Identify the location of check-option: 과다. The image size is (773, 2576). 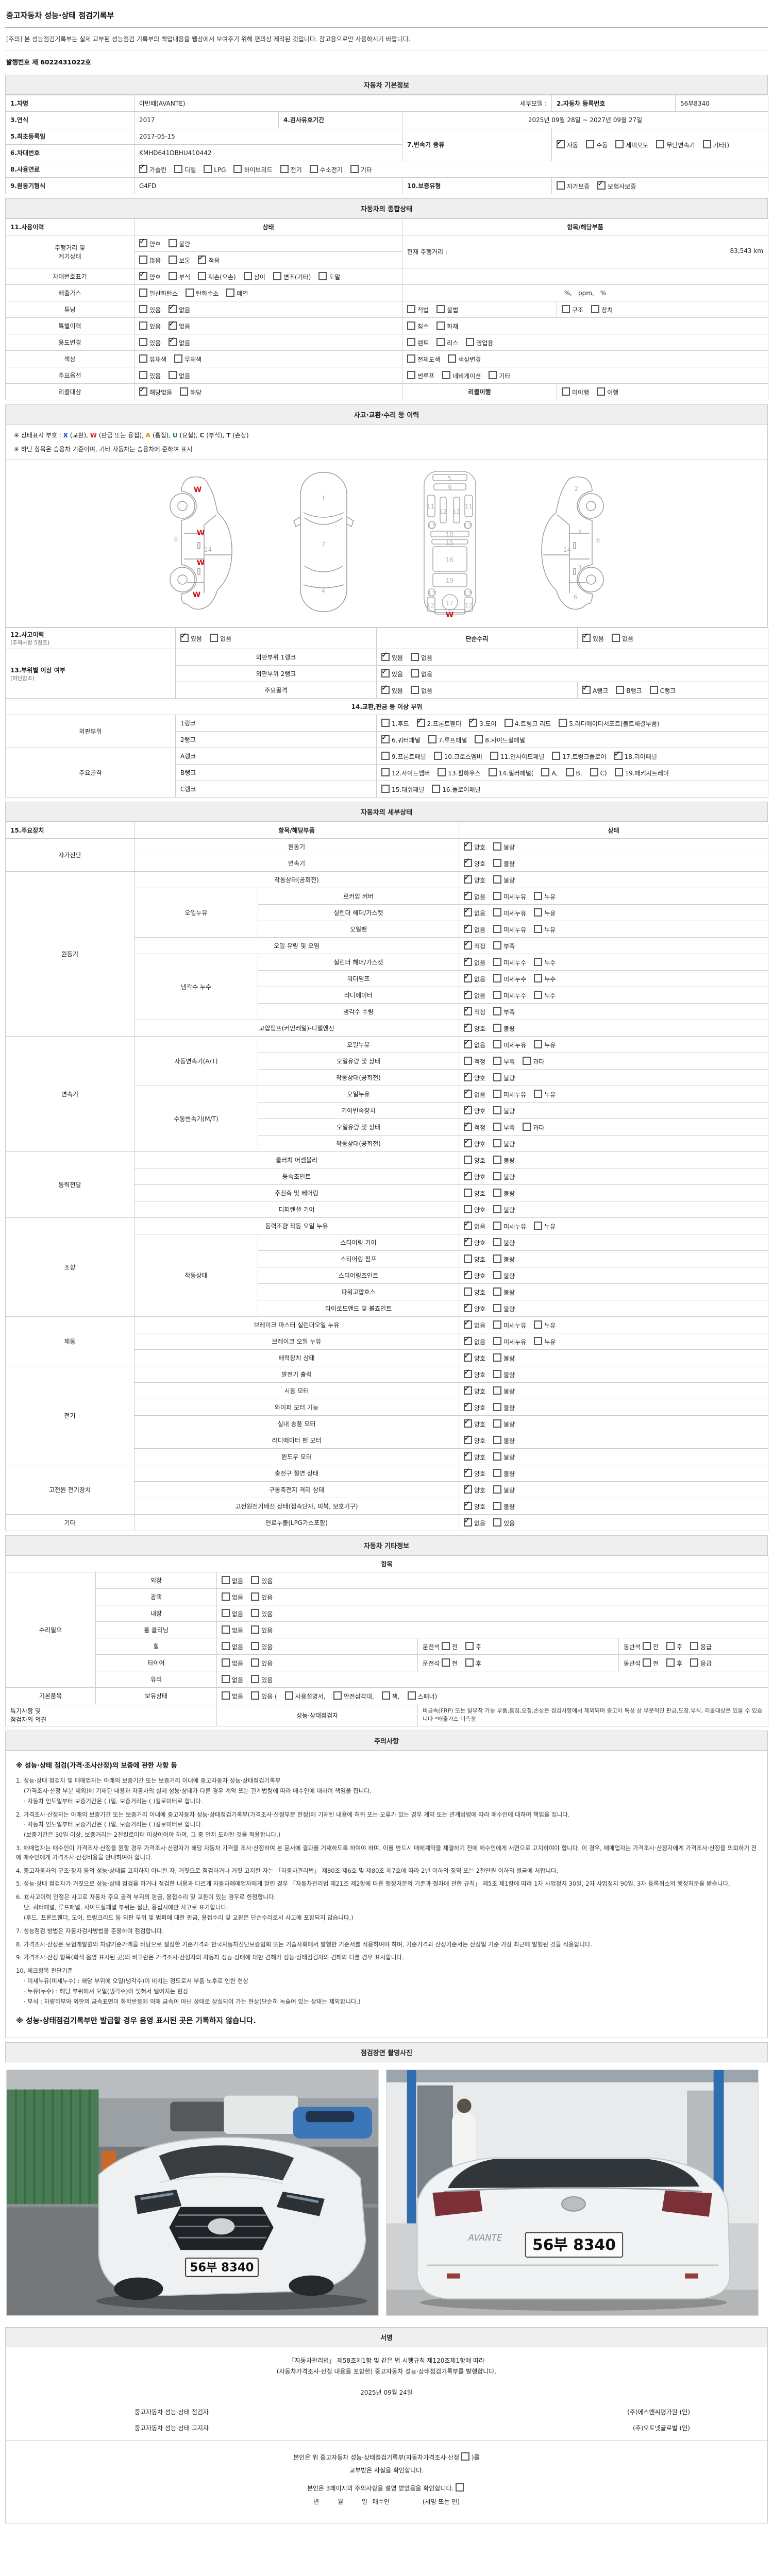
(533, 1127).